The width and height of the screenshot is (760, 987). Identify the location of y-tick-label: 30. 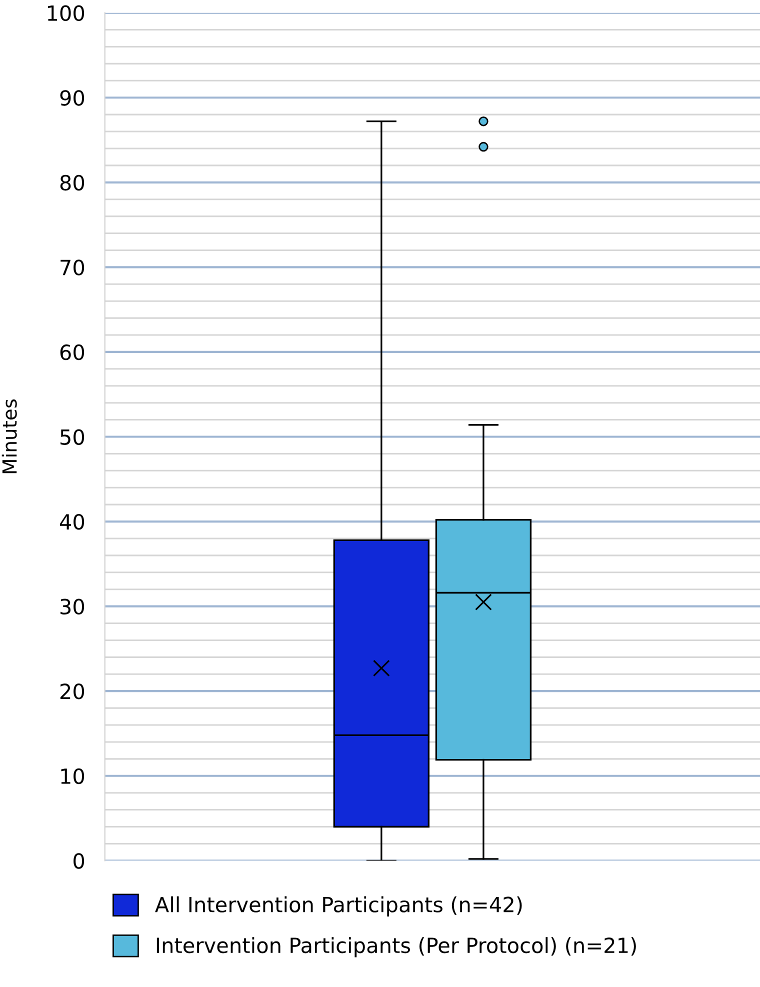
(72, 606).